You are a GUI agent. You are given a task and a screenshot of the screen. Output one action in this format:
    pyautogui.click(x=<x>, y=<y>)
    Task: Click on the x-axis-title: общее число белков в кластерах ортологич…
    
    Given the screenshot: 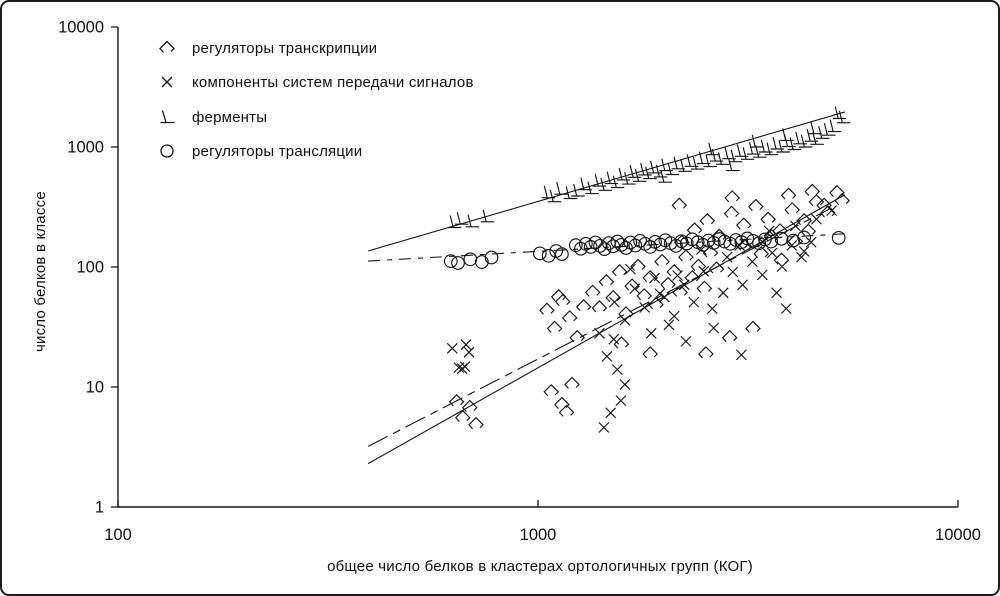 What is the action you would take?
    pyautogui.click(x=540, y=566)
    